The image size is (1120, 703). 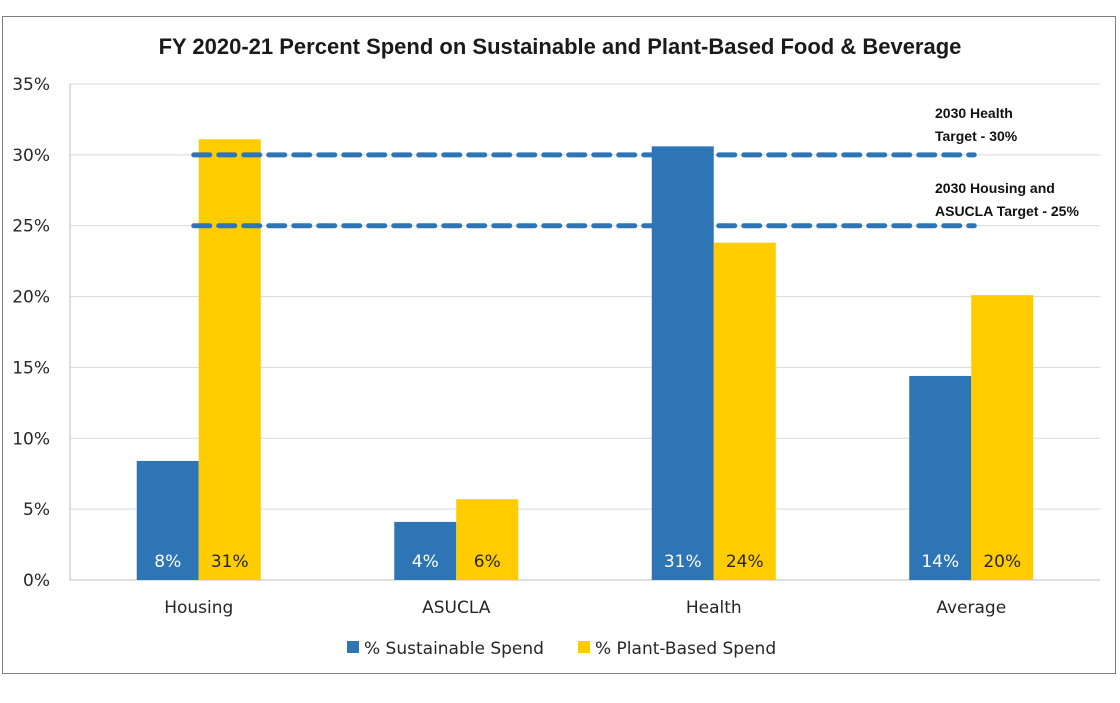 What do you see at coordinates (36, 581) in the screenshot?
I see `y-tick-label: 0%` at bounding box center [36, 581].